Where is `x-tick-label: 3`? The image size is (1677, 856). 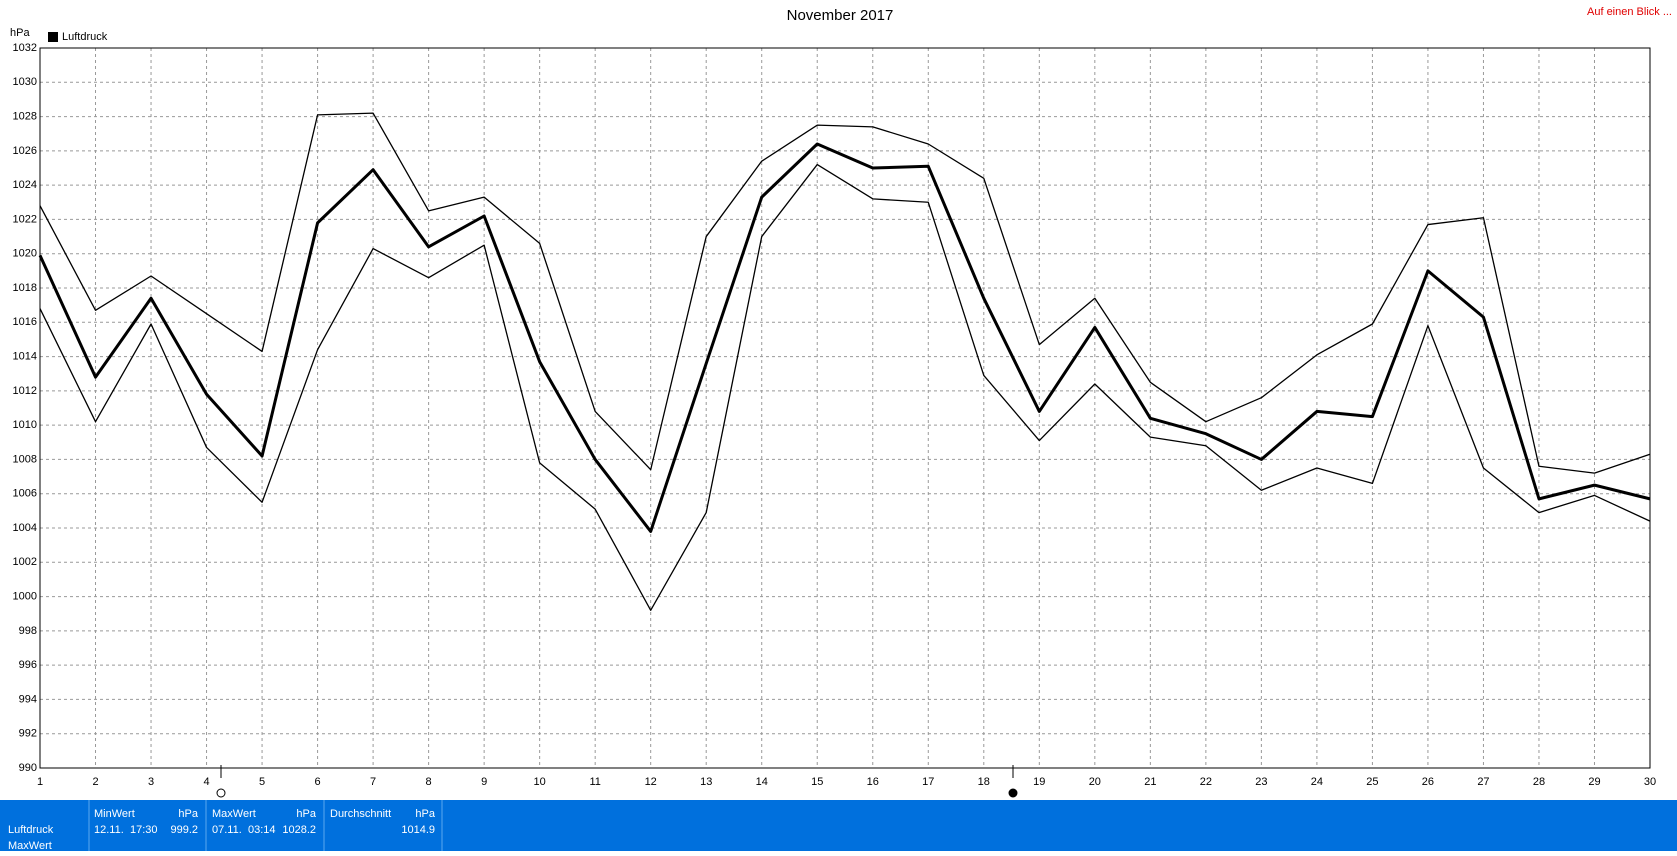
x-tick-label: 3 is located at coordinates (151, 782).